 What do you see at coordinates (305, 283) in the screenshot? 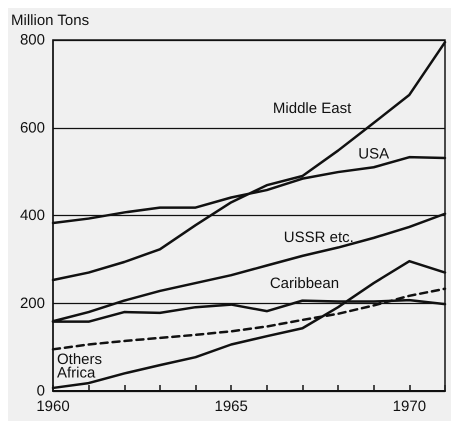
I see `series-label: Caribbean` at bounding box center [305, 283].